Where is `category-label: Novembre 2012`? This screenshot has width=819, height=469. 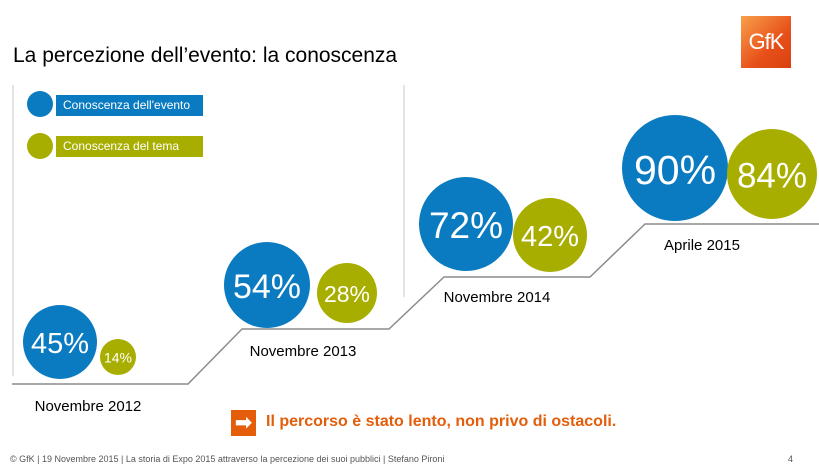
category-label: Novembre 2012 is located at coordinates (88, 406).